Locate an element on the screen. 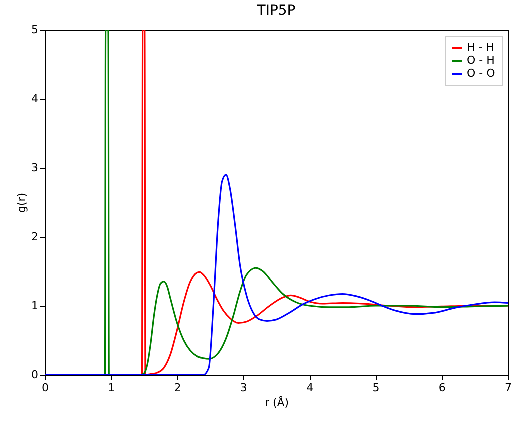  legend-label: O - O is located at coordinates (481, 73).